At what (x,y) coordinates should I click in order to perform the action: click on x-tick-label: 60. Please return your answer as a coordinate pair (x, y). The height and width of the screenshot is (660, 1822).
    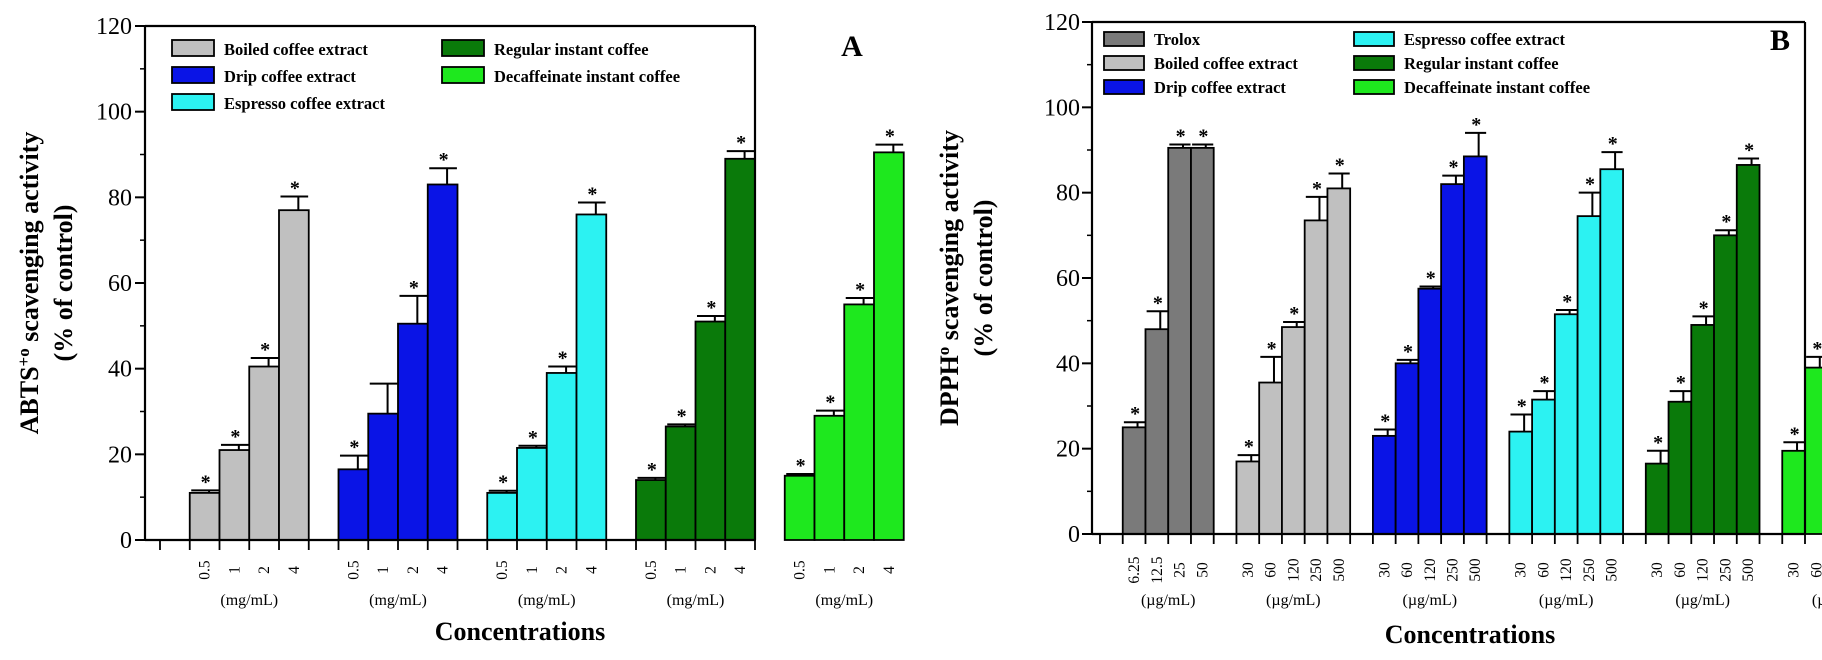
    Looking at the image, I should click on (1815, 570).